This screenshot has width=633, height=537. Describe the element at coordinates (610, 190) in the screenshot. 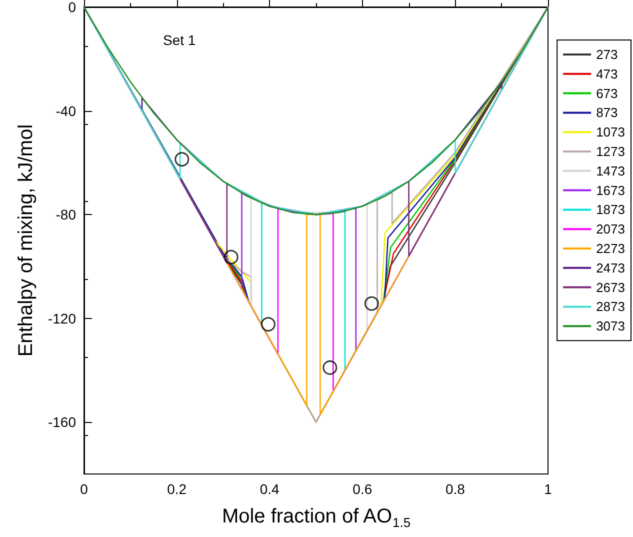

I see `legend-label: 1673` at that location.